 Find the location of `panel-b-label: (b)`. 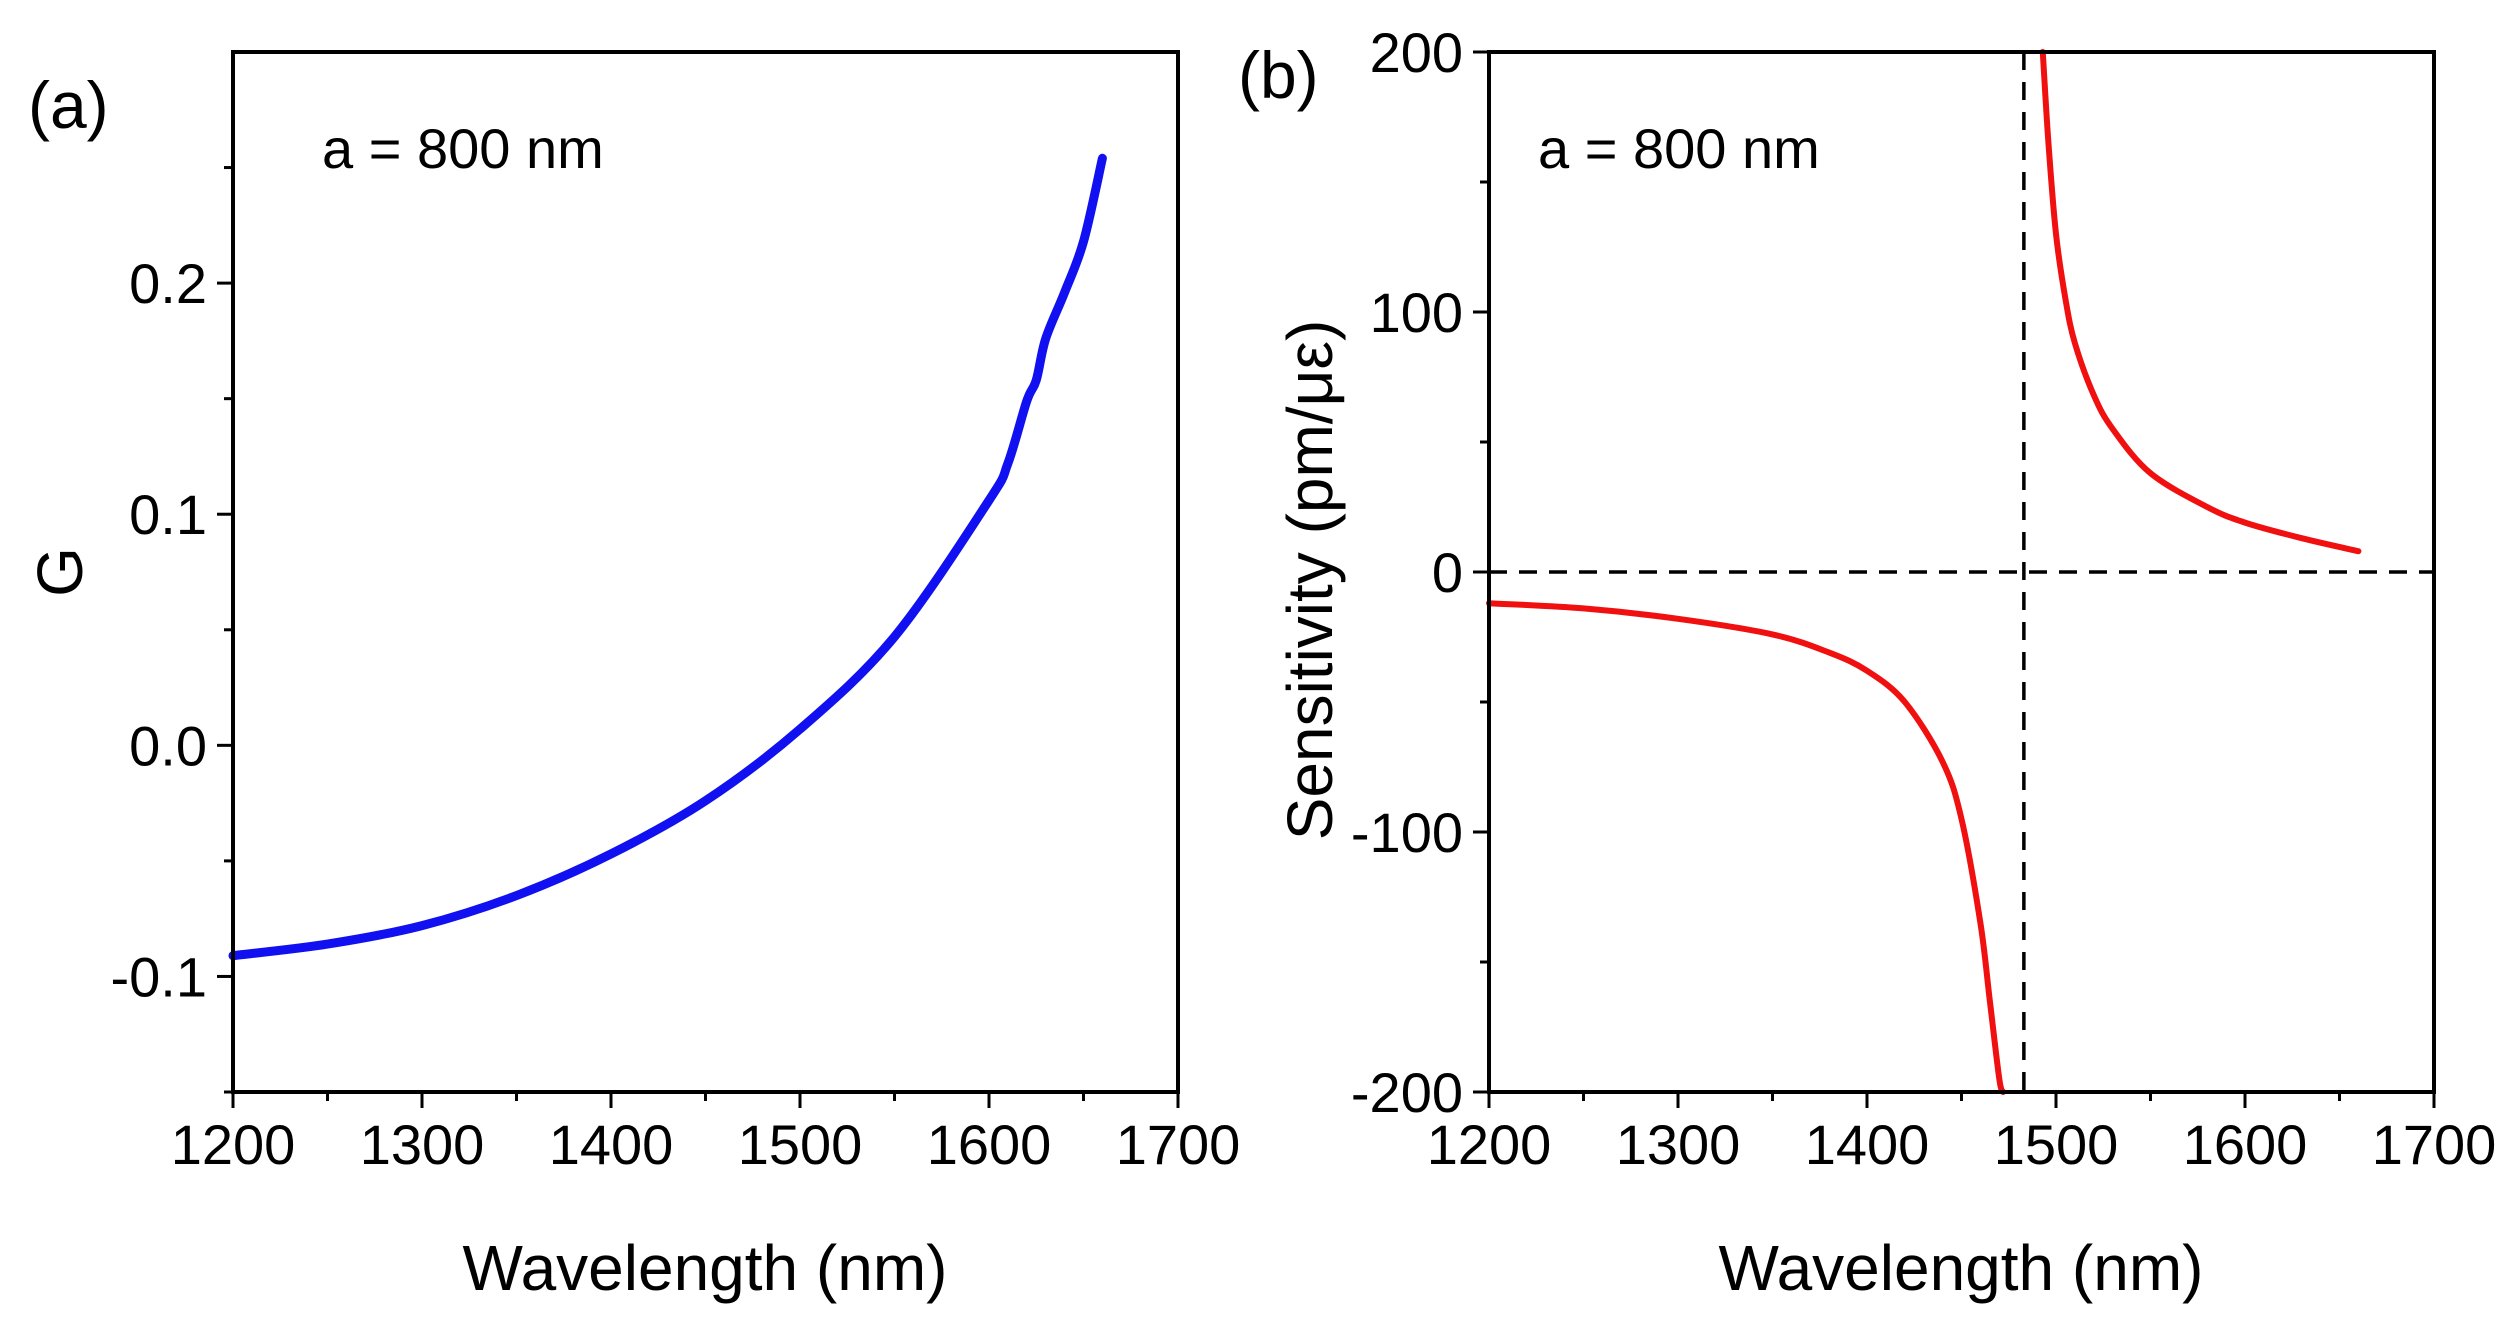

panel-b-label: (b) is located at coordinates (1278, 75).